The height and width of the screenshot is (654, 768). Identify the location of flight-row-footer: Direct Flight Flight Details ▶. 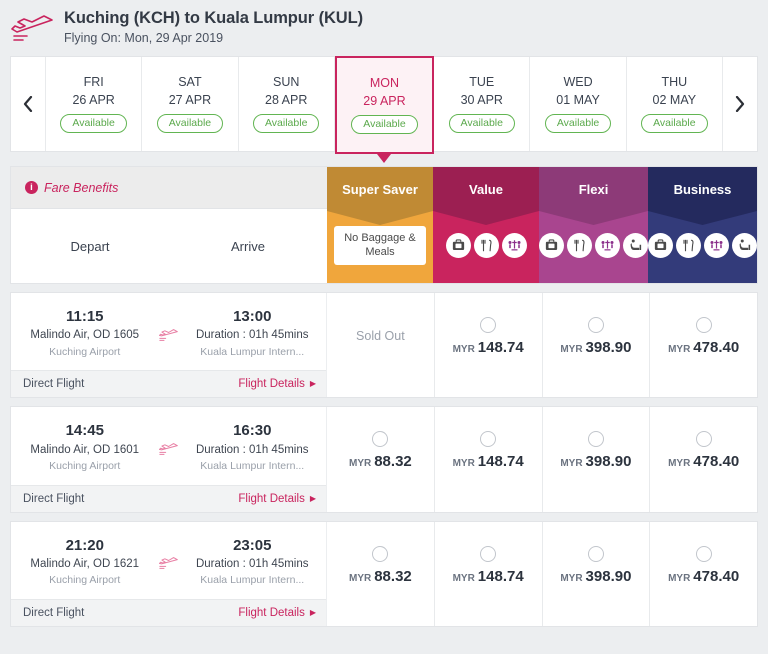
(168, 612).